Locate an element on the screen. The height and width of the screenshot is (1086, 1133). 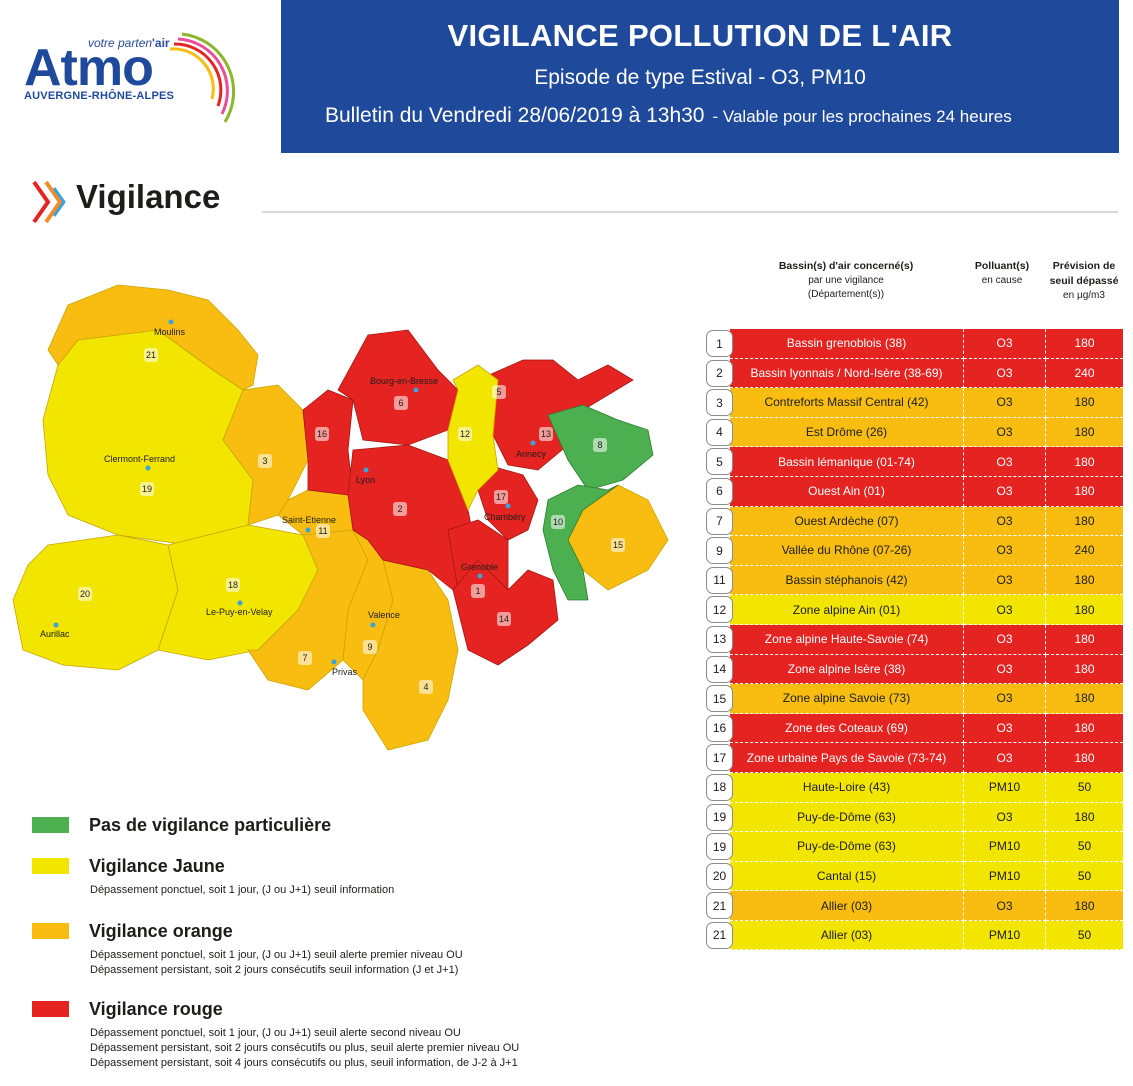
table-row: Contreforts Massif Central (42) O3 180 3 is located at coordinates (914, 403).